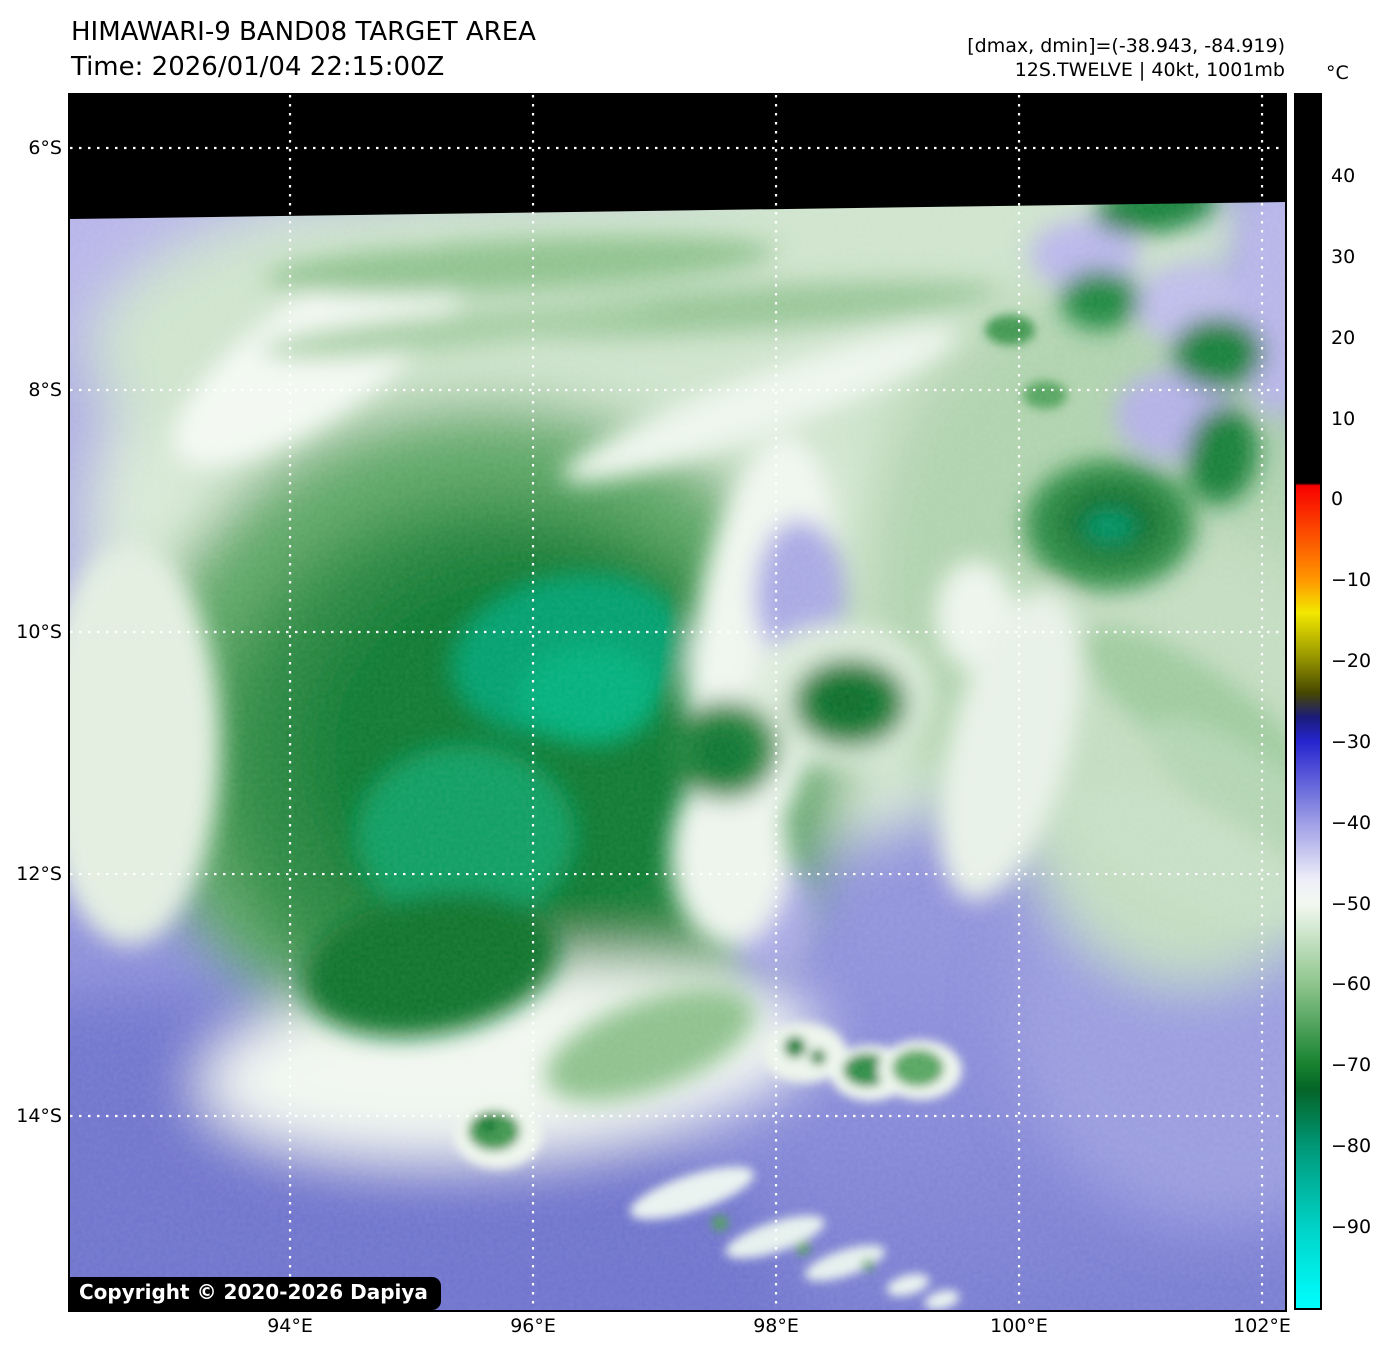 This screenshot has width=1388, height=1359. Describe the element at coordinates (1351, 661) in the screenshot. I see `colorbar-tick-label: −20` at that location.